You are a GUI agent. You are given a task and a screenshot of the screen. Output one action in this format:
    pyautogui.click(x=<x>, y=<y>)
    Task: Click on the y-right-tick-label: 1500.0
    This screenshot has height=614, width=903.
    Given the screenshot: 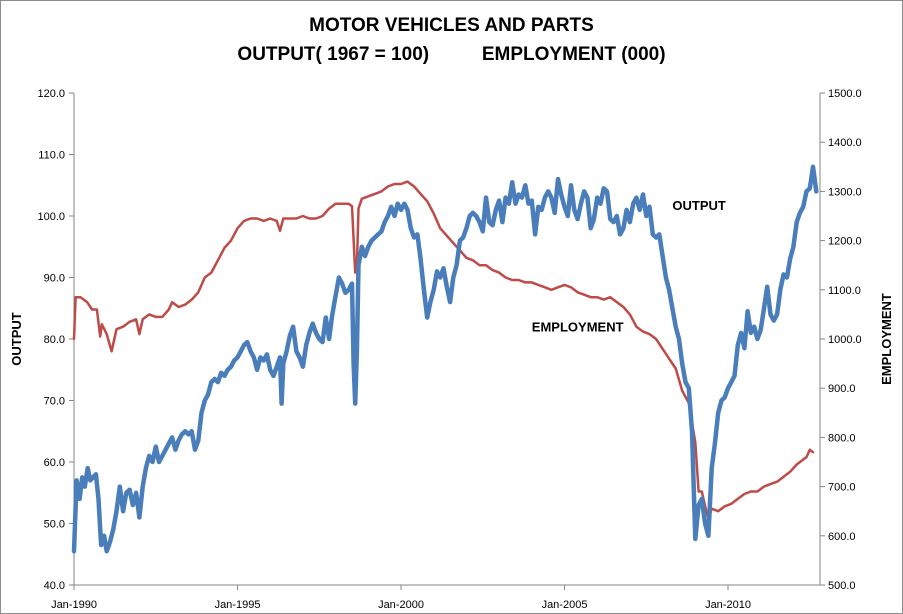 What is the action you would take?
    pyautogui.click(x=845, y=94)
    